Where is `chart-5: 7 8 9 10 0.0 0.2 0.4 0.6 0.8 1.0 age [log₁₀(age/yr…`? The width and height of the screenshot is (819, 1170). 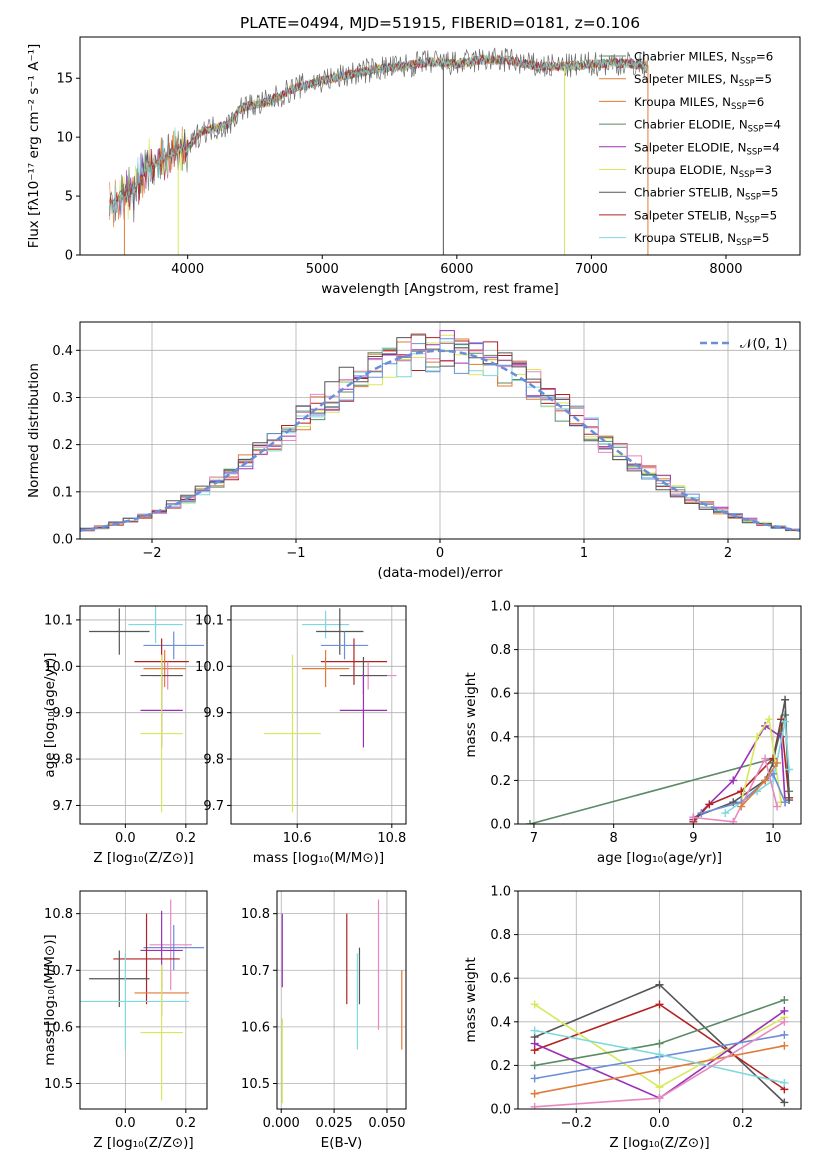
chart-5: 7 8 9 10 0.0 0.2 0.4 0.6 0.8 1.0 age [log₁₀(age/yr… is located at coordinates (632, 733).